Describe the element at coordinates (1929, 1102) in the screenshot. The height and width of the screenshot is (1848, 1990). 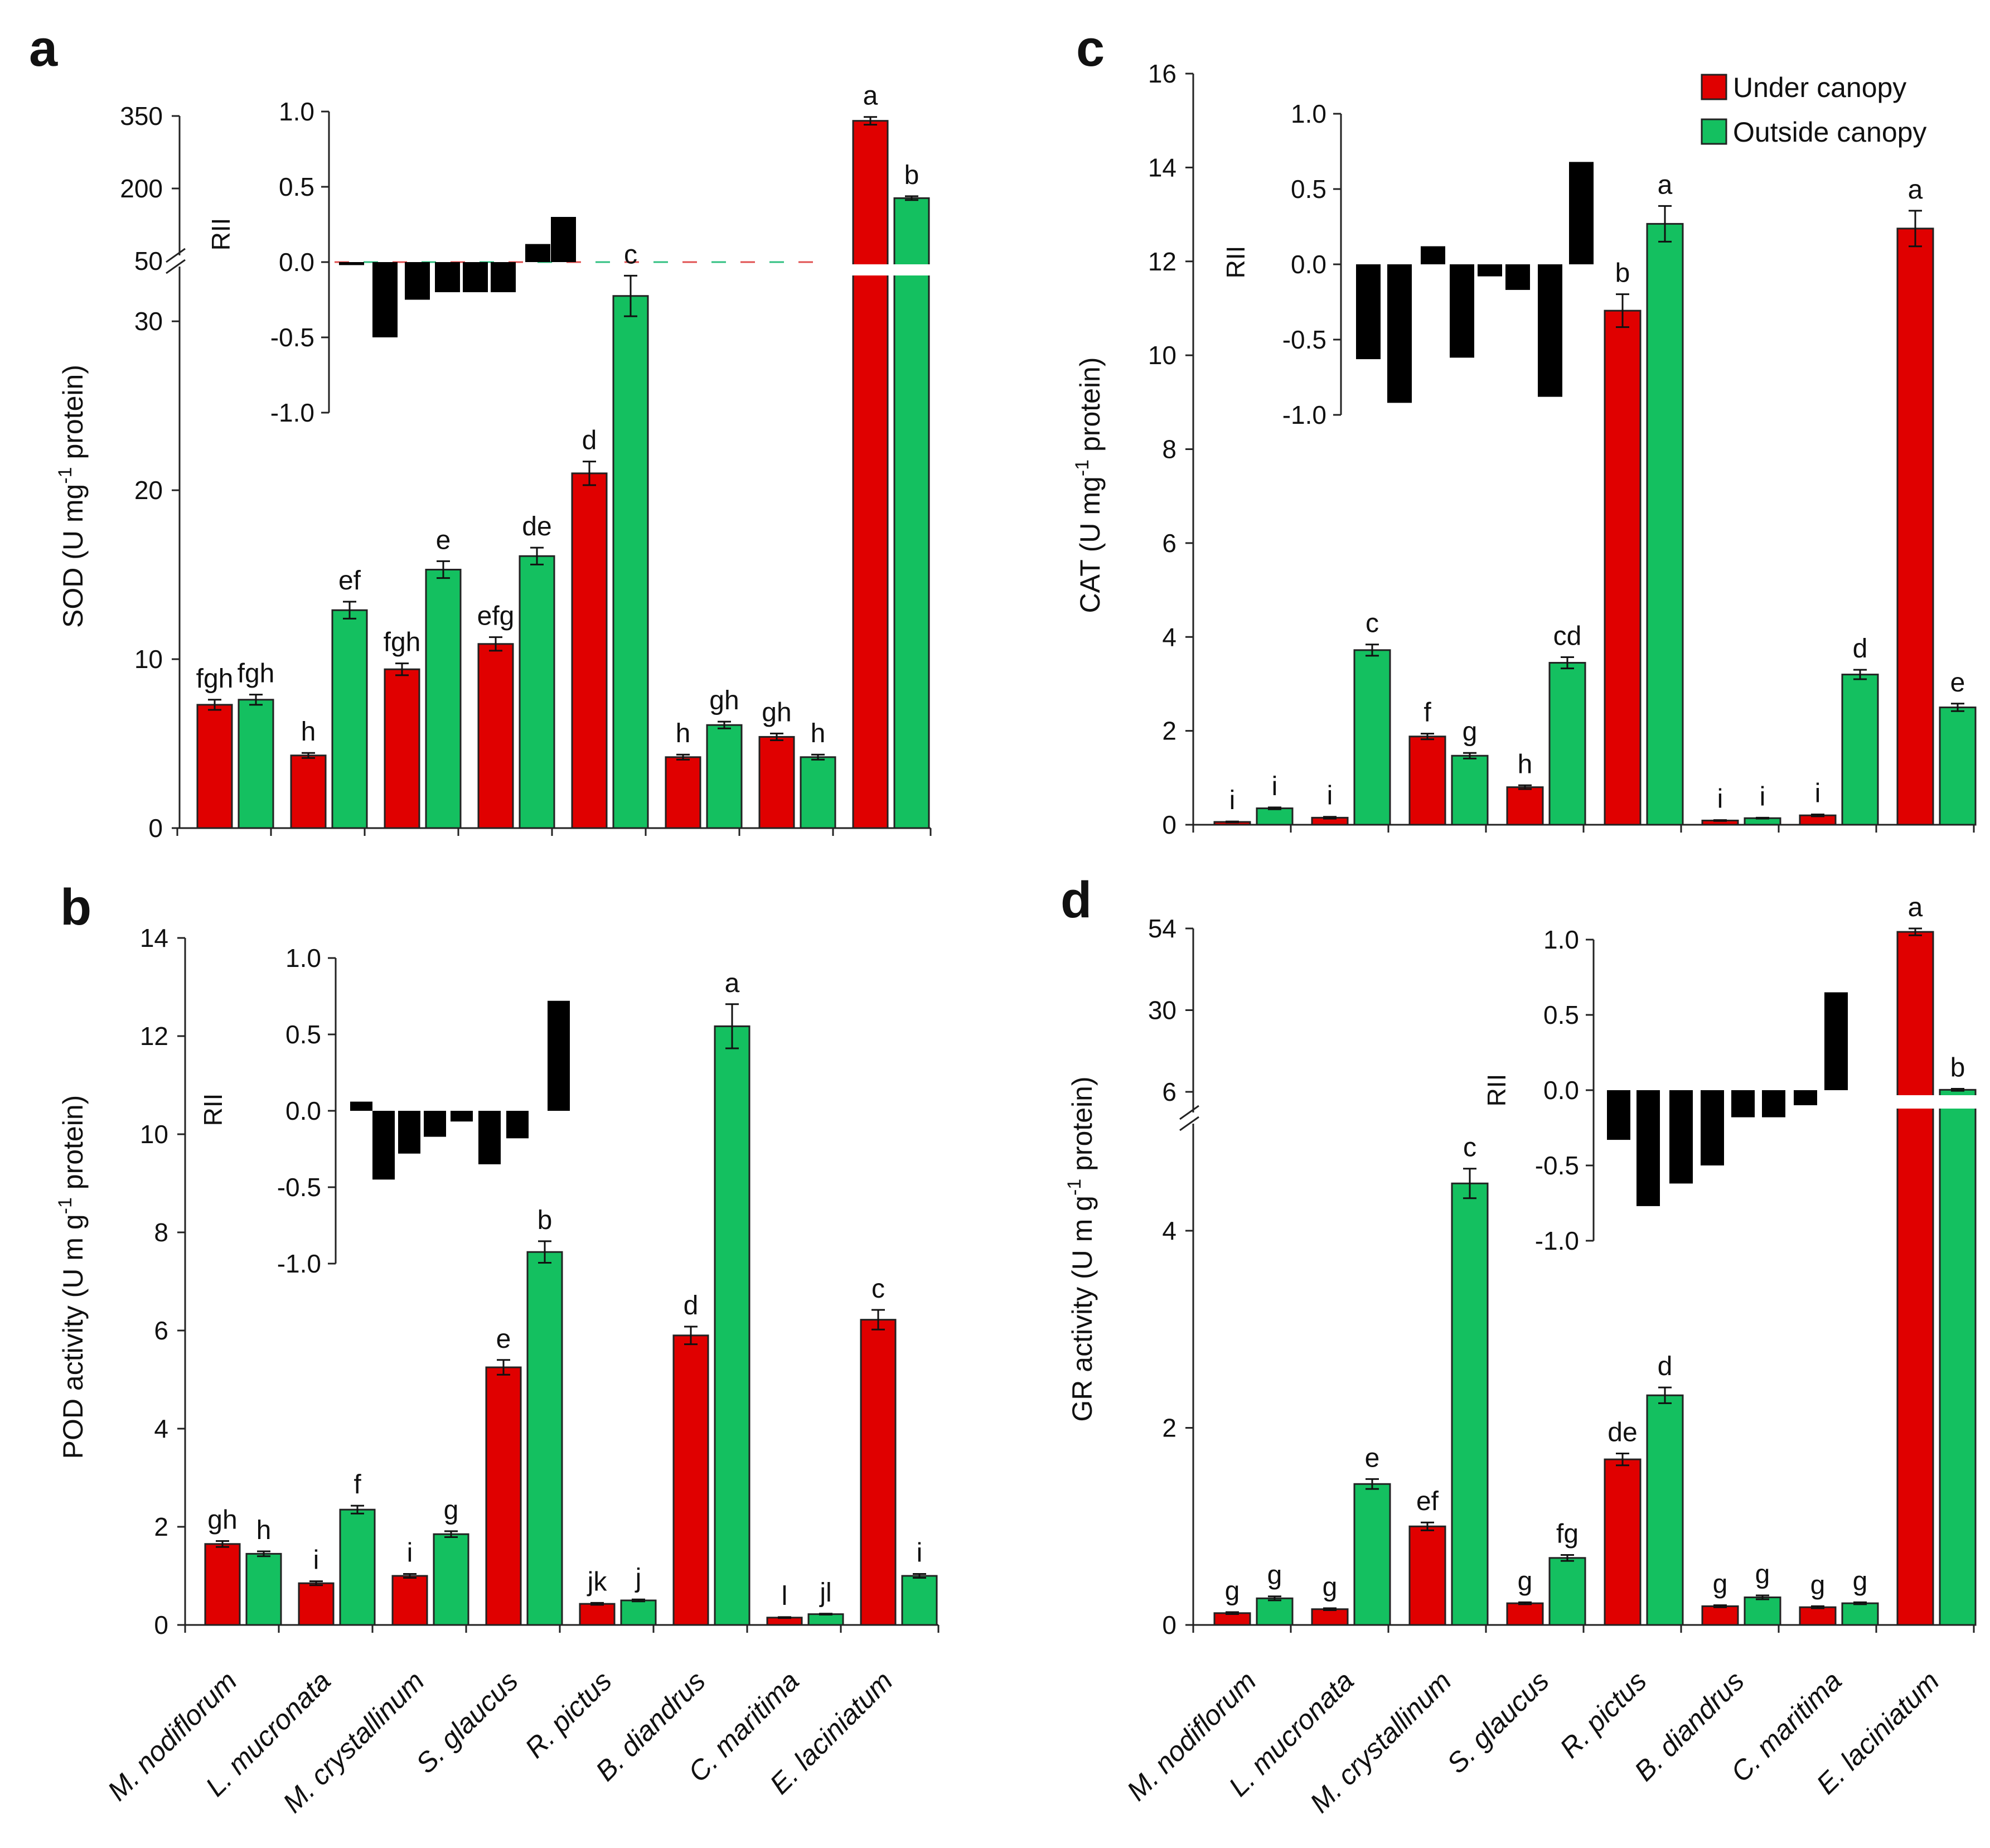
I see `bar-break-gap` at that location.